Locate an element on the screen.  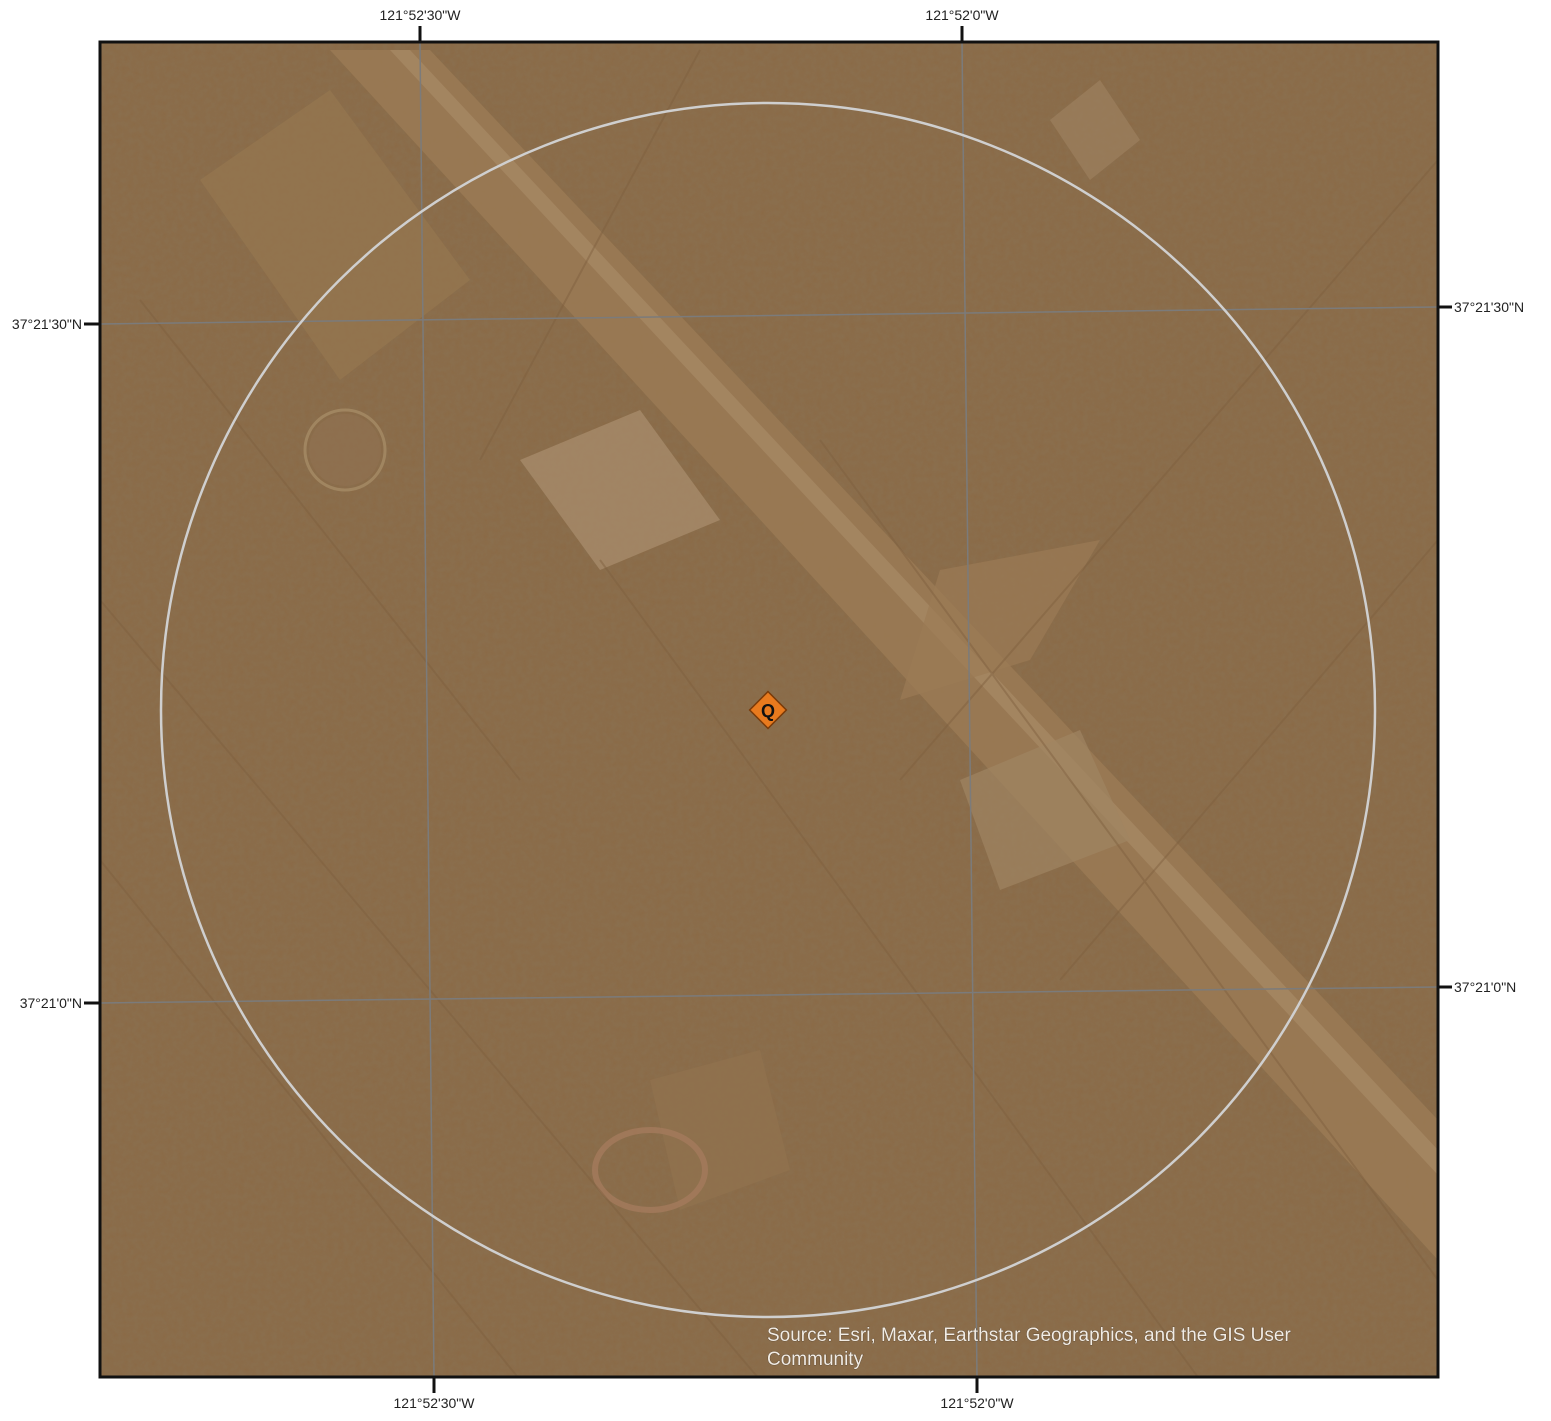
location-marker: Q is located at coordinates (768, 710).